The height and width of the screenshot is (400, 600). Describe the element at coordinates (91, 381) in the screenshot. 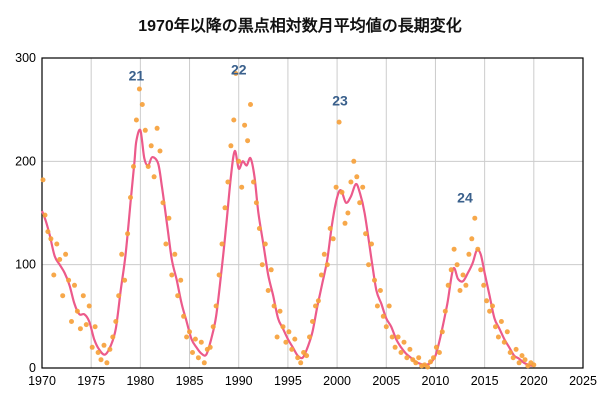

I see `x-tick-label: 1975` at that location.